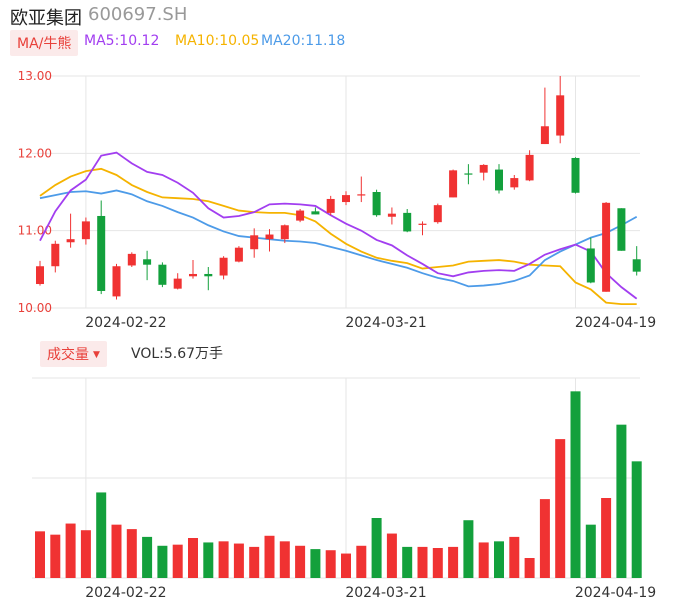  I want to click on volume-indicator-tag: 成交量 ▼, so click(73, 354).